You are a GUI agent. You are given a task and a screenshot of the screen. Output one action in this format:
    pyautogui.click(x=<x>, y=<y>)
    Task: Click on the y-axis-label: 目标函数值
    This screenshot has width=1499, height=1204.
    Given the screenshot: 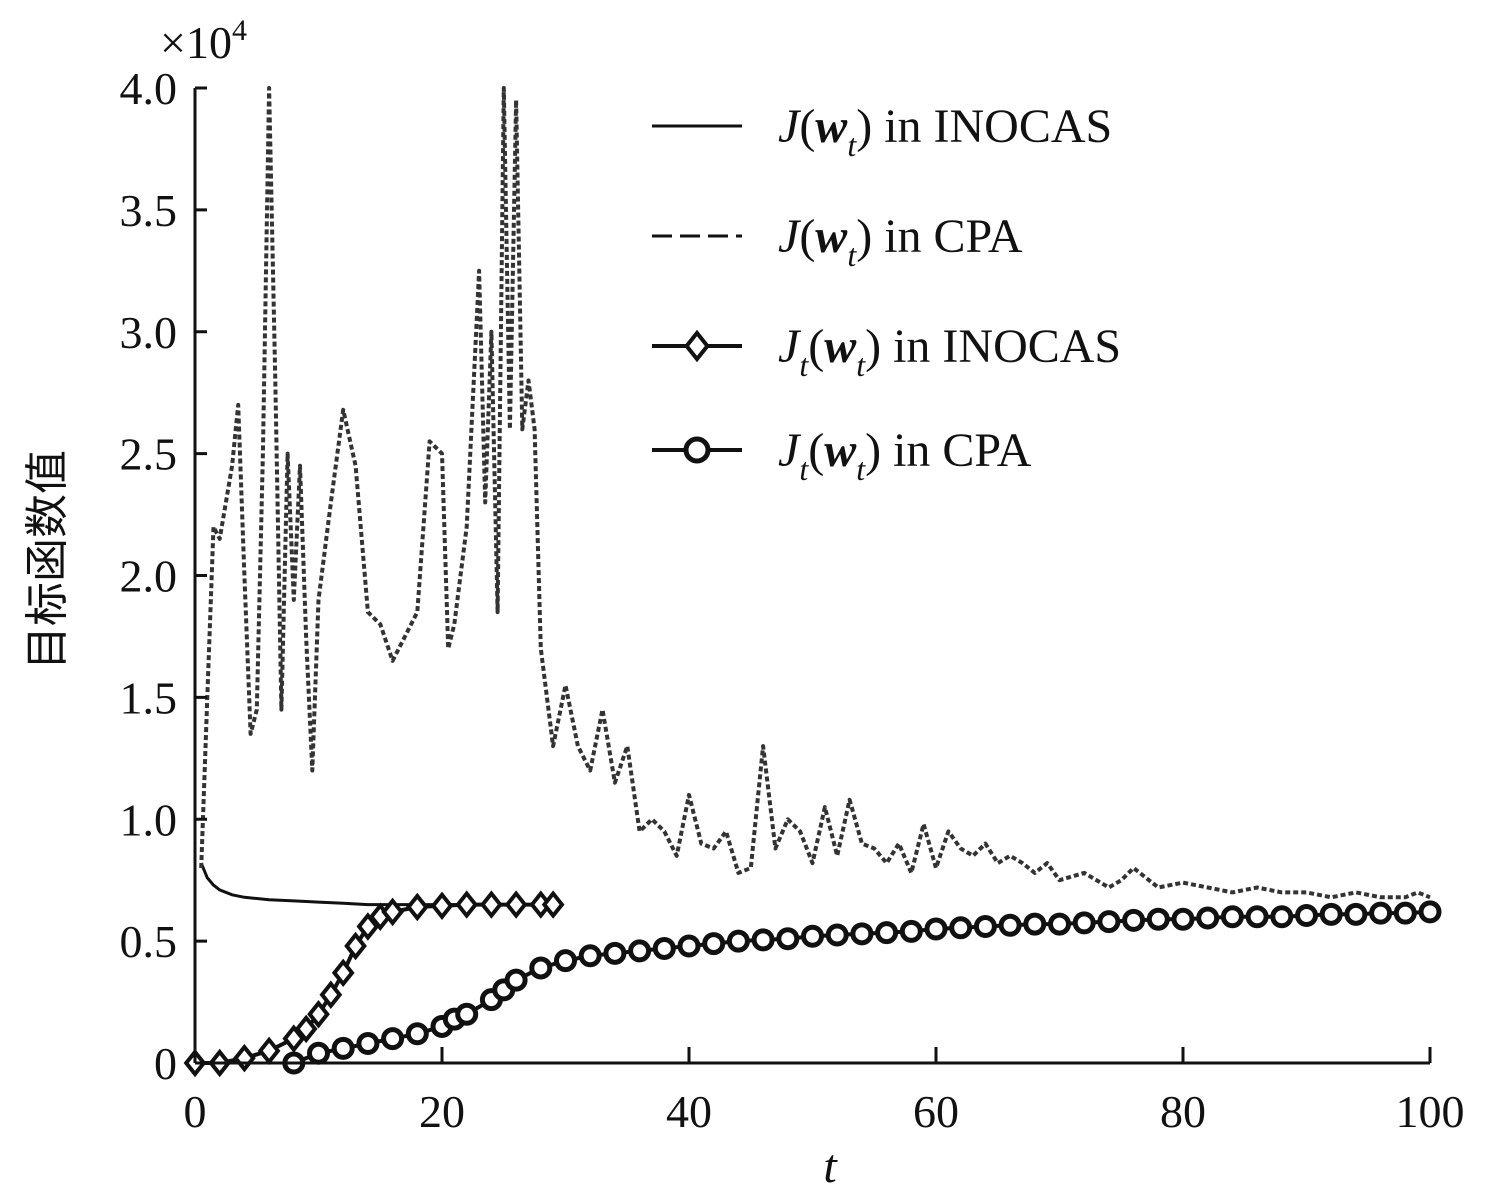 What is the action you would take?
    pyautogui.click(x=47, y=560)
    